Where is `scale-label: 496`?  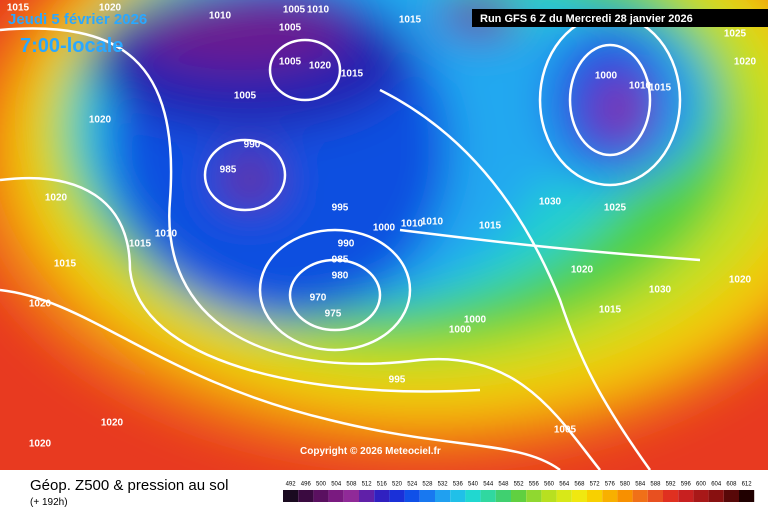
scale-label: 496 is located at coordinates (306, 485).